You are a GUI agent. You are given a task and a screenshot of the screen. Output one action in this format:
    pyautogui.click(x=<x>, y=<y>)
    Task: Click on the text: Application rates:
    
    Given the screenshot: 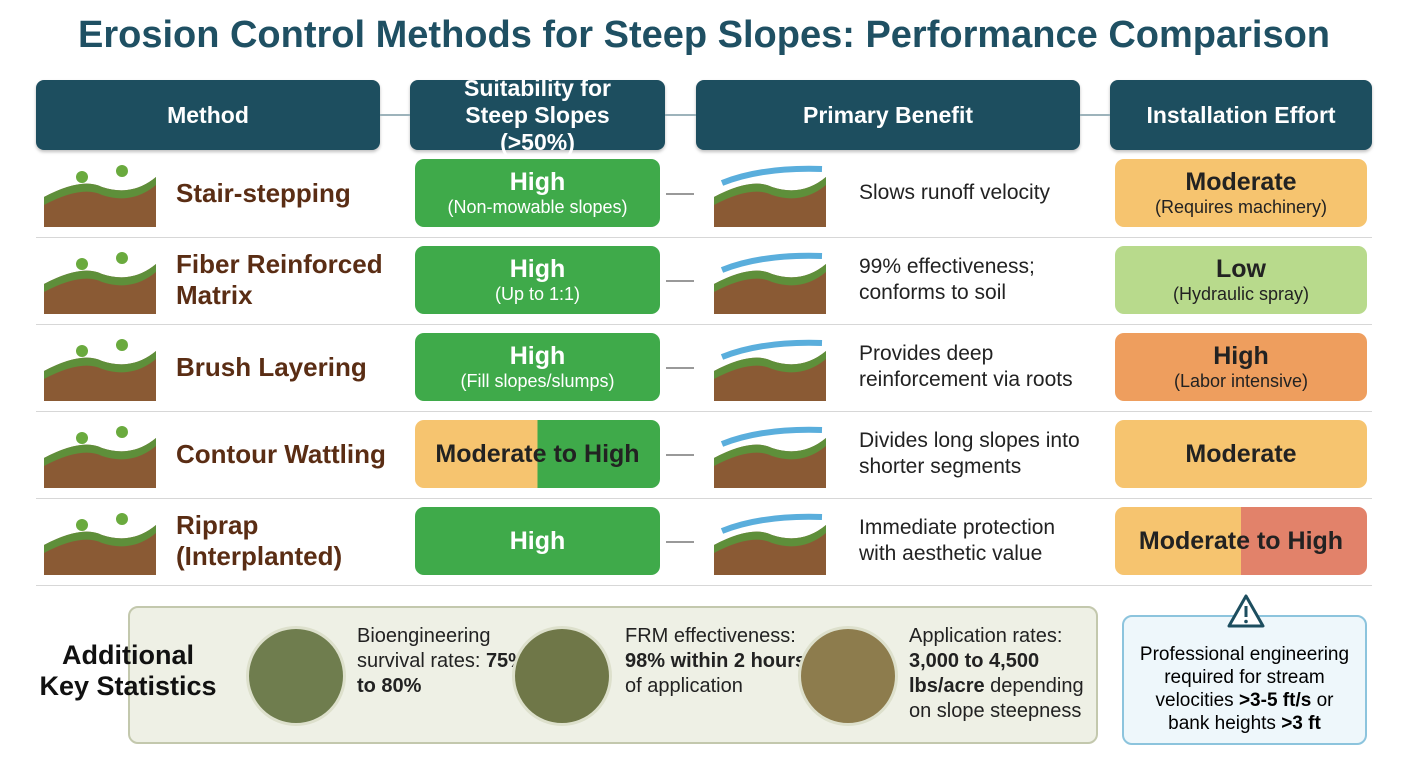 What is the action you would take?
    pyautogui.click(x=986, y=636)
    